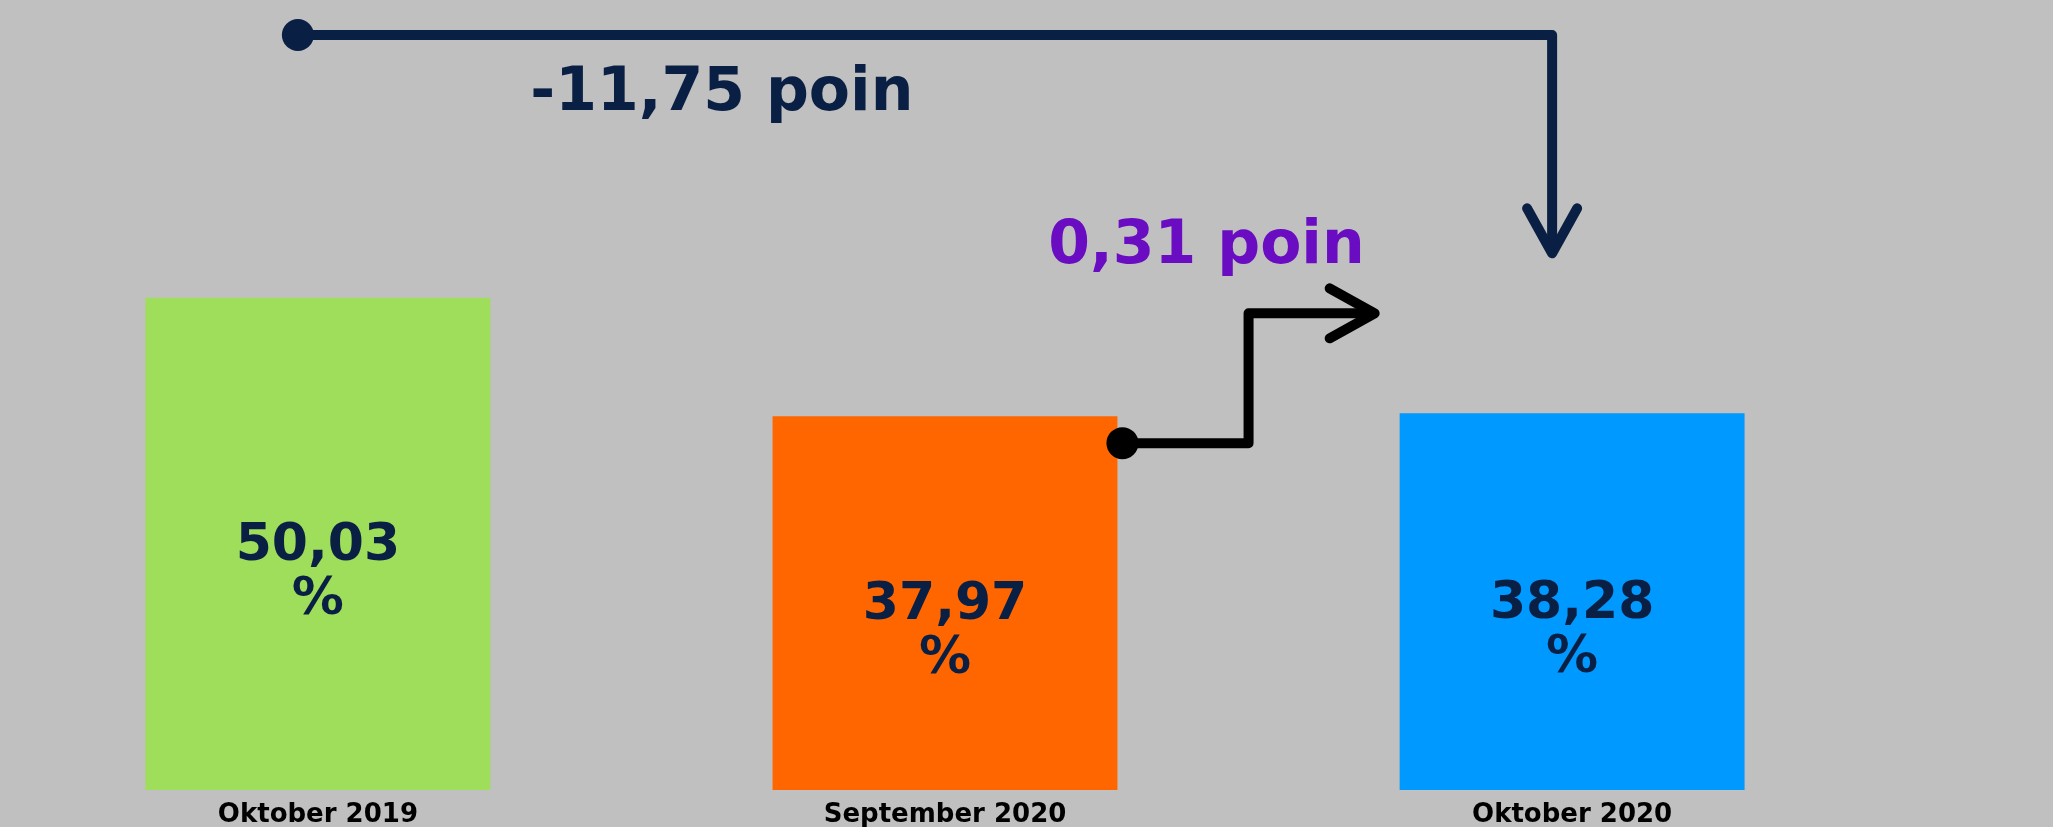 This screenshot has width=2053, height=827. Describe the element at coordinates (1572, 626) in the screenshot. I see `data-label: 38,28 %` at that location.